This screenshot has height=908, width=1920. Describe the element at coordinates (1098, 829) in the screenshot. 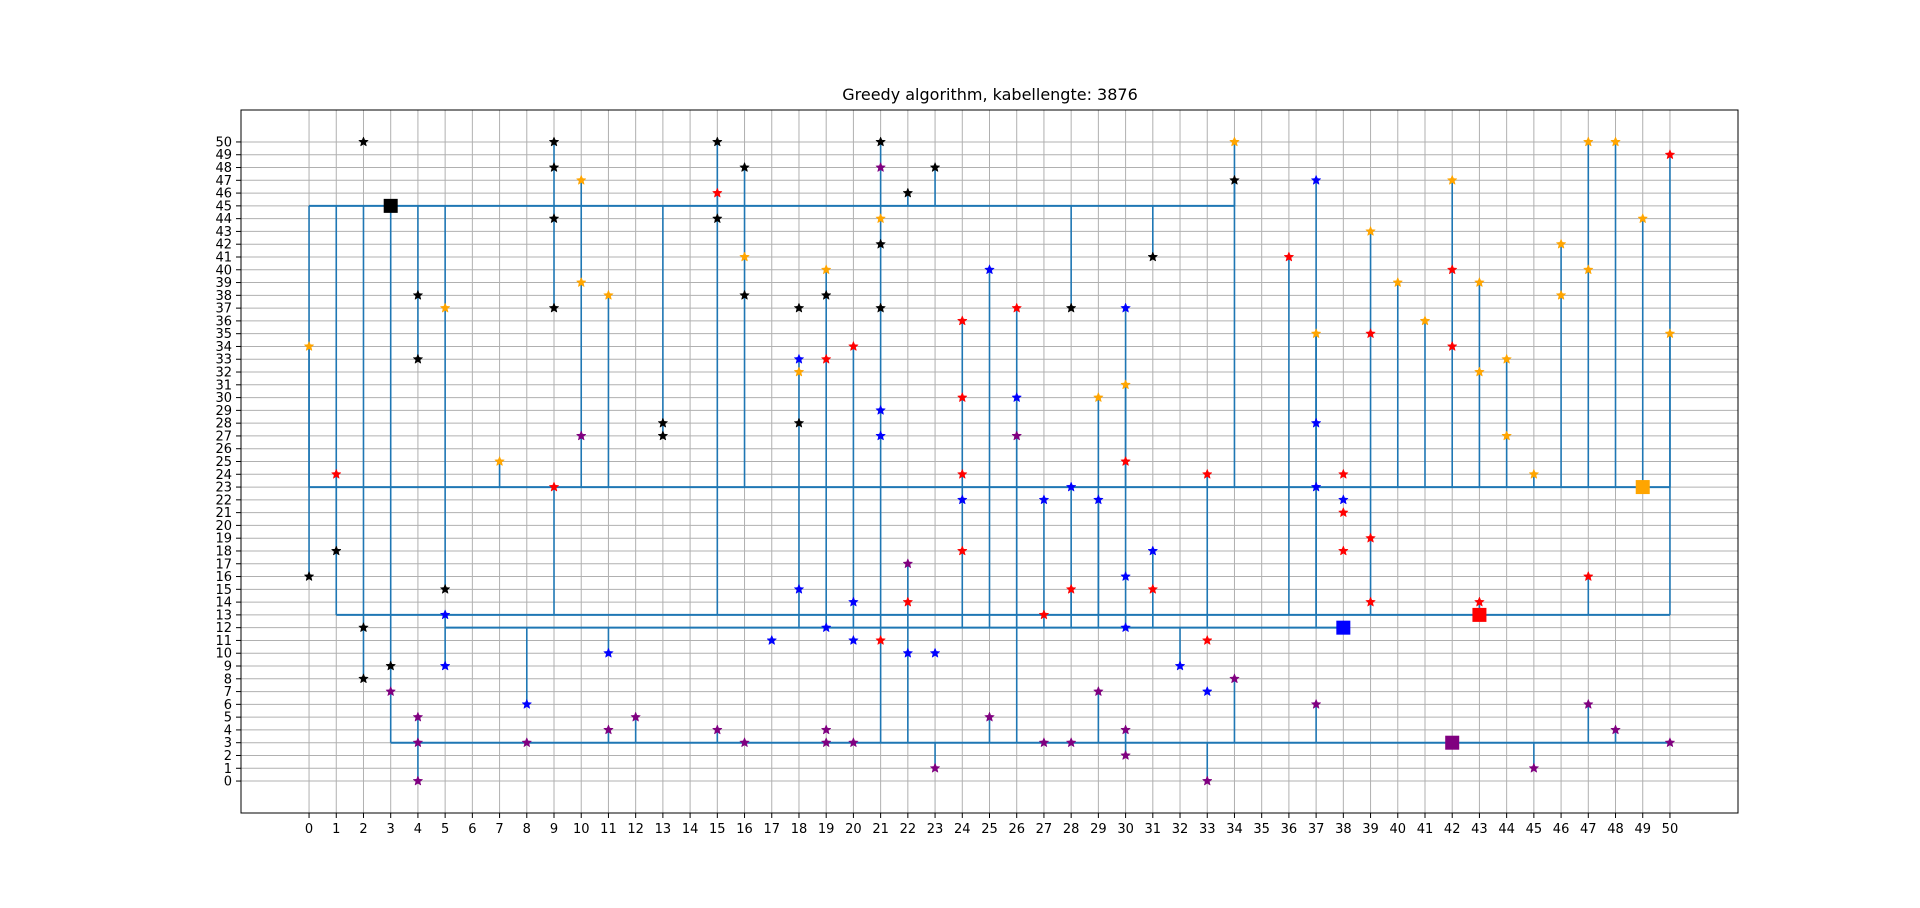

I see `x-tick-label: 29` at that location.